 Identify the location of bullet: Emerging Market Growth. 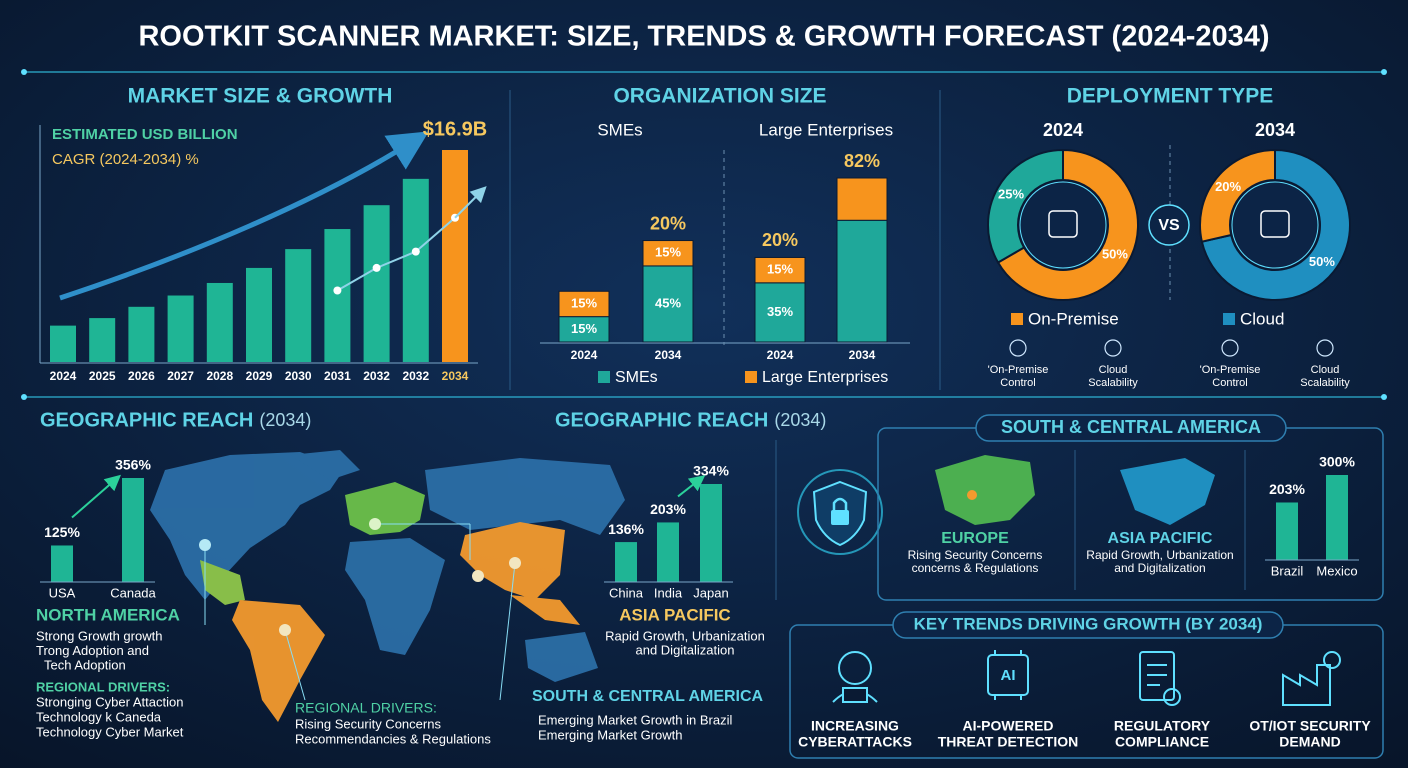
(610, 734).